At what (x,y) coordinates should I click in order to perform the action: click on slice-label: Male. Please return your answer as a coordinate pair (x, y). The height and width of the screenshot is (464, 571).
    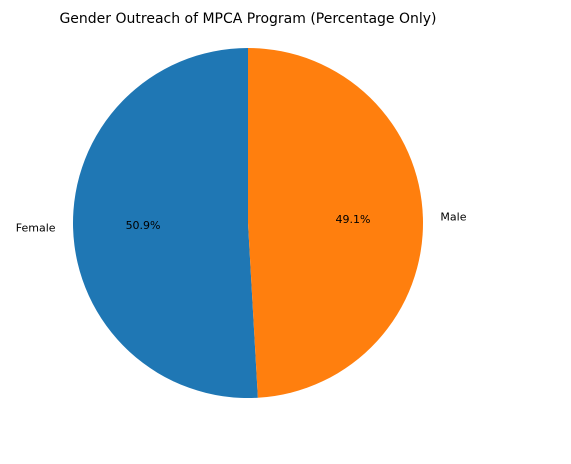
    Looking at the image, I should click on (453, 217).